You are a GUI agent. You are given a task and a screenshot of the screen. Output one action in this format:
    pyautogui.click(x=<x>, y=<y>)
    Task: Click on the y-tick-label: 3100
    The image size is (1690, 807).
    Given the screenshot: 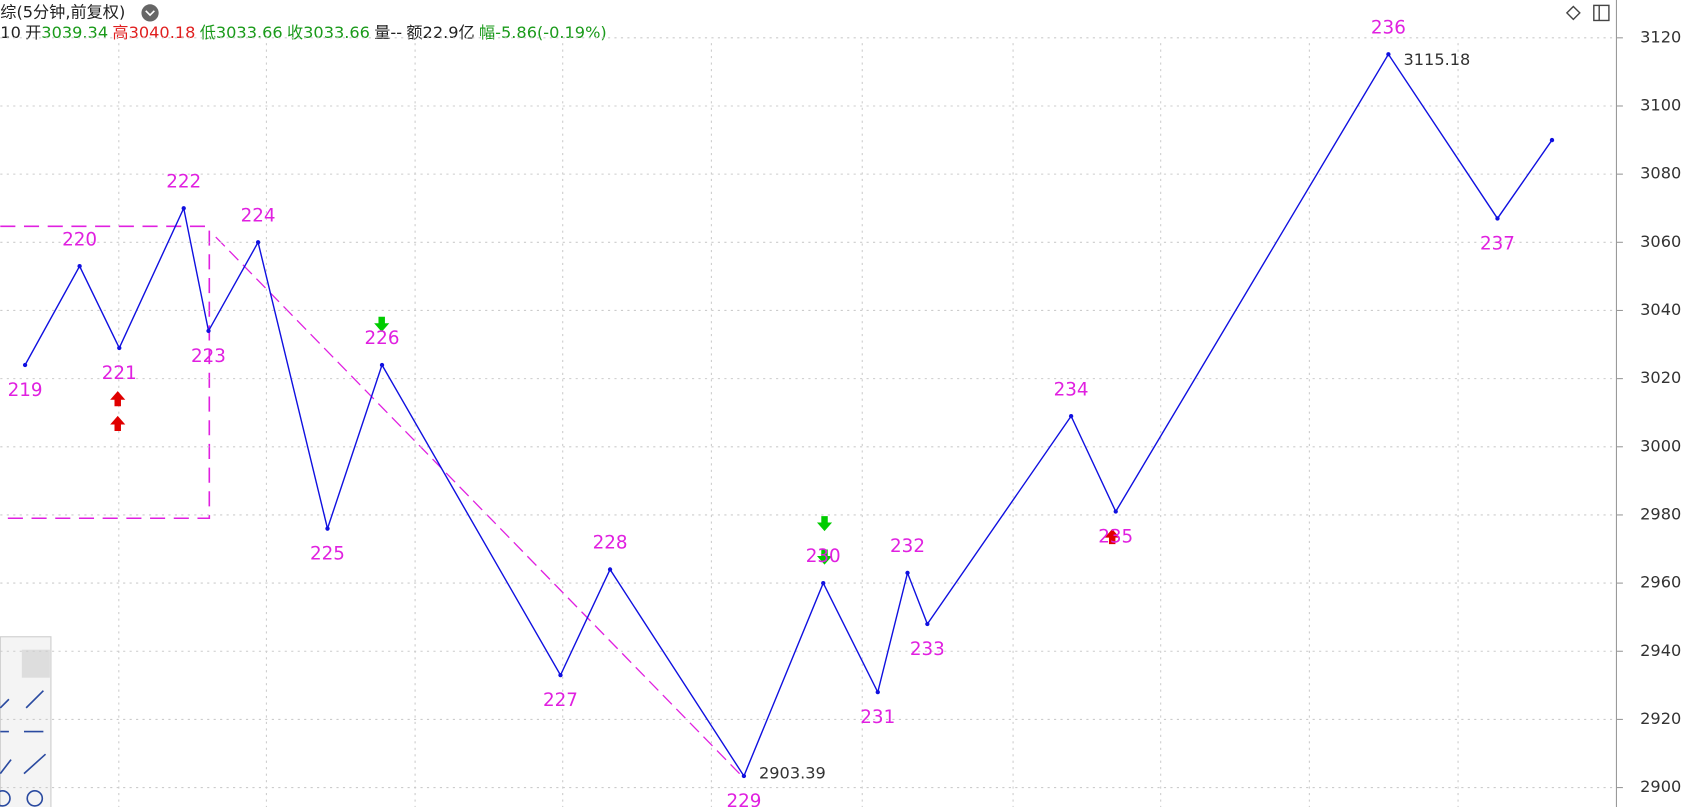 What is the action you would take?
    pyautogui.click(x=1660, y=104)
    